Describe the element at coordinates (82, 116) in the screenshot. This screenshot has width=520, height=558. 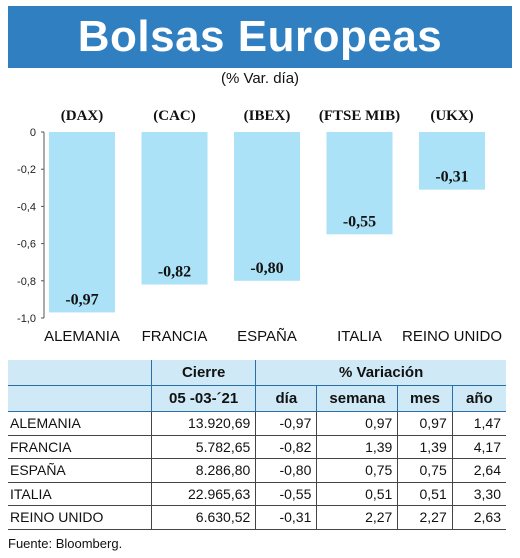
I see `index-label: (DAX)` at that location.